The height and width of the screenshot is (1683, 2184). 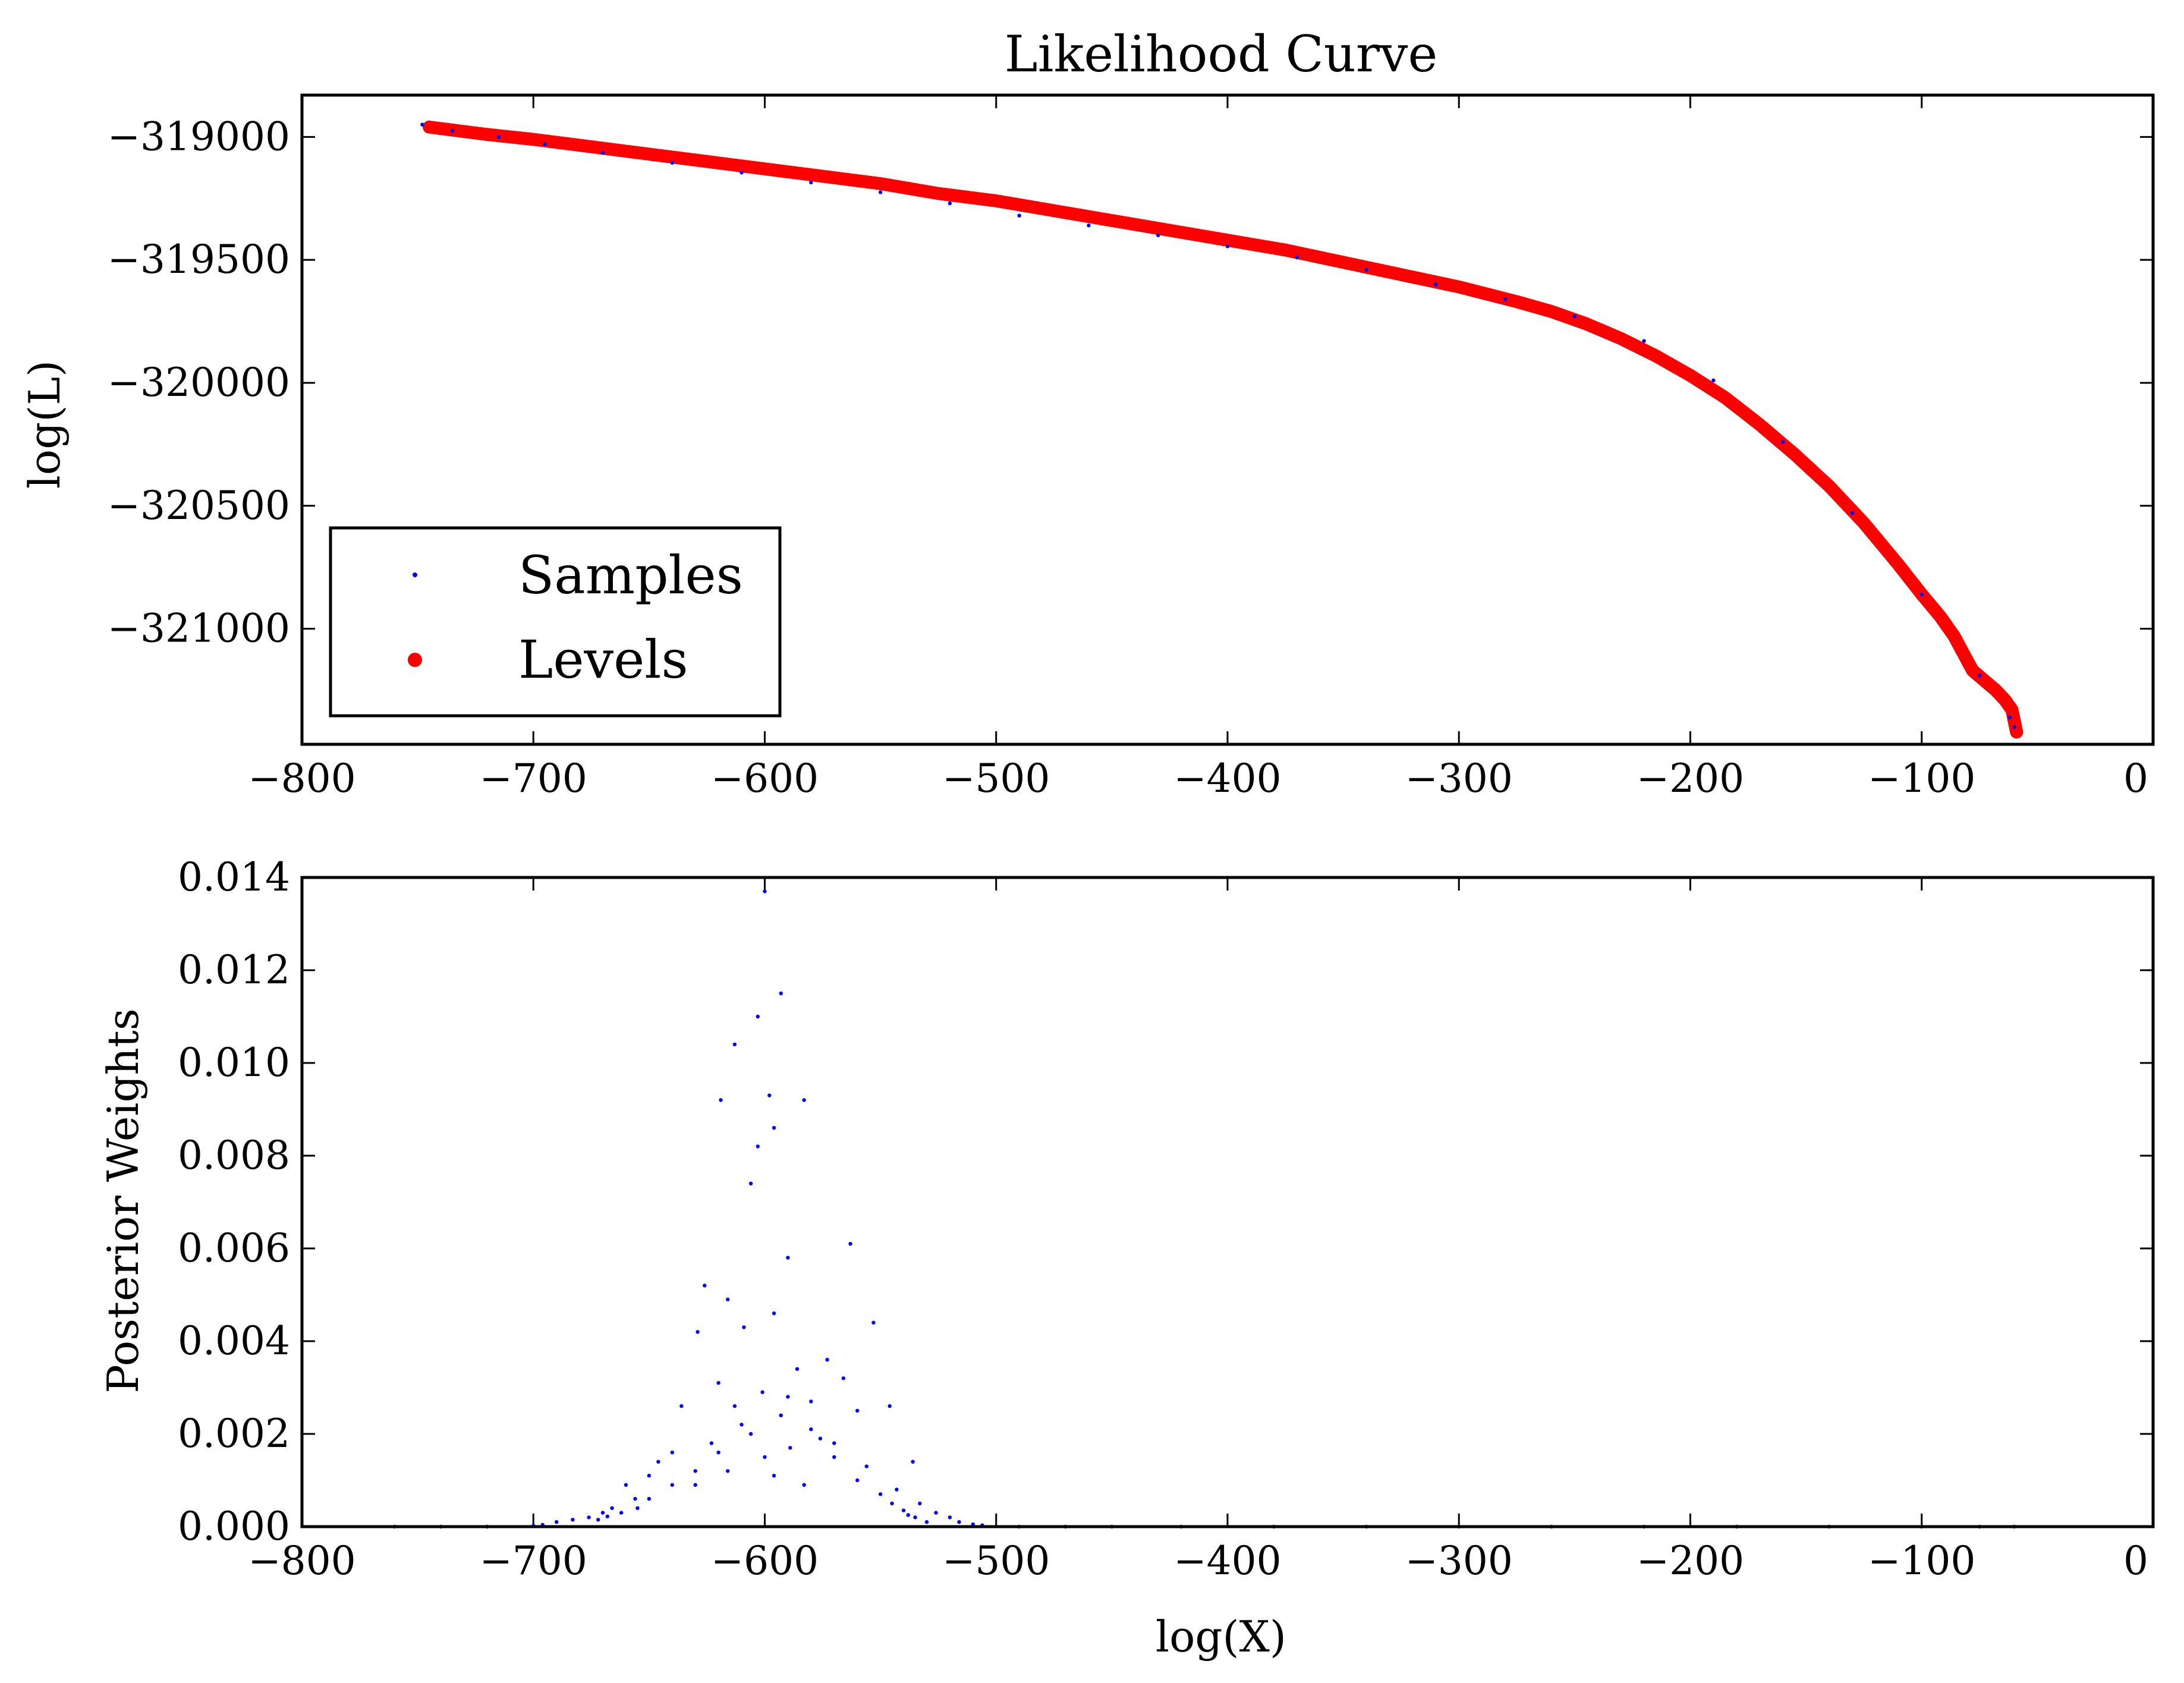 What do you see at coordinates (996, 1561) in the screenshot?
I see `bottom-xtick-label: −500` at bounding box center [996, 1561].